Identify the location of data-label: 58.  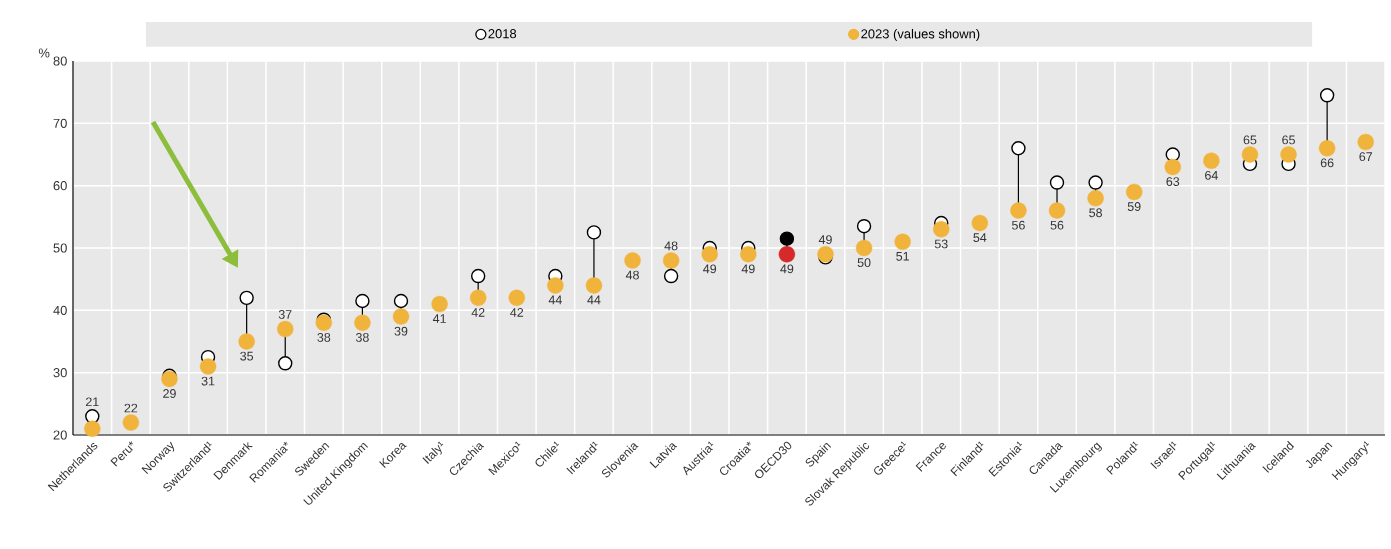
(1095, 213).